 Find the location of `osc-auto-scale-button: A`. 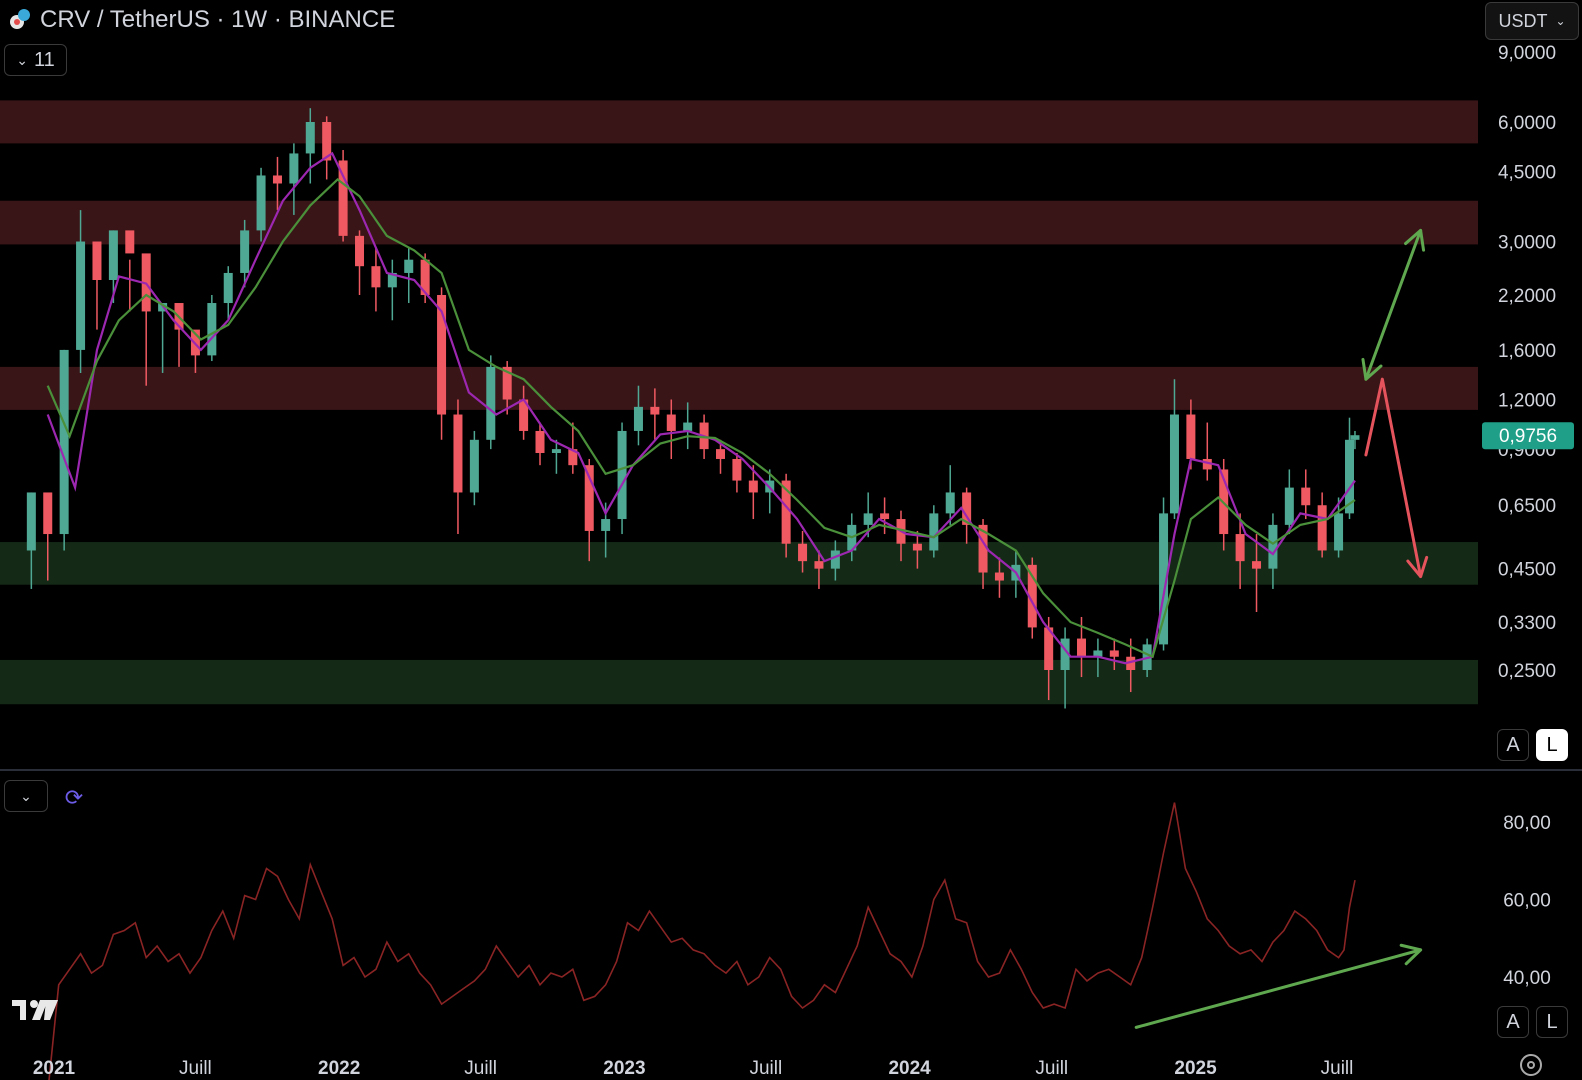

osc-auto-scale-button: A is located at coordinates (1513, 1022).